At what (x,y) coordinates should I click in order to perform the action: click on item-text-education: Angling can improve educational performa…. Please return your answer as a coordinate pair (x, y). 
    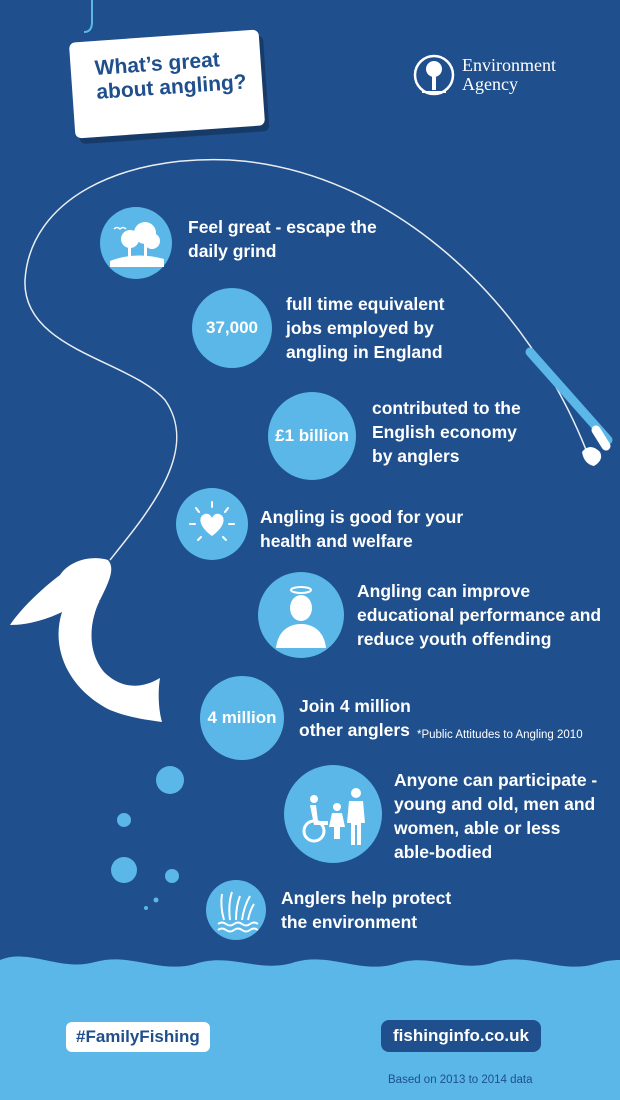
    Looking at the image, I should click on (479, 615).